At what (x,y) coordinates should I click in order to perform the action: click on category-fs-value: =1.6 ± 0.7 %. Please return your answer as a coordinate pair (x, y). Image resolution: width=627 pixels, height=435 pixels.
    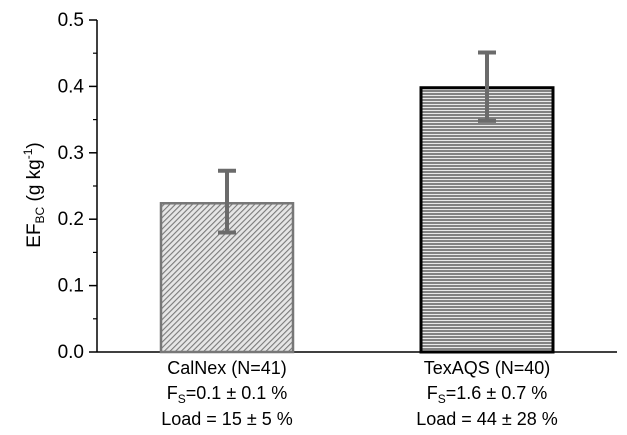
    Looking at the image, I should click on (496, 393).